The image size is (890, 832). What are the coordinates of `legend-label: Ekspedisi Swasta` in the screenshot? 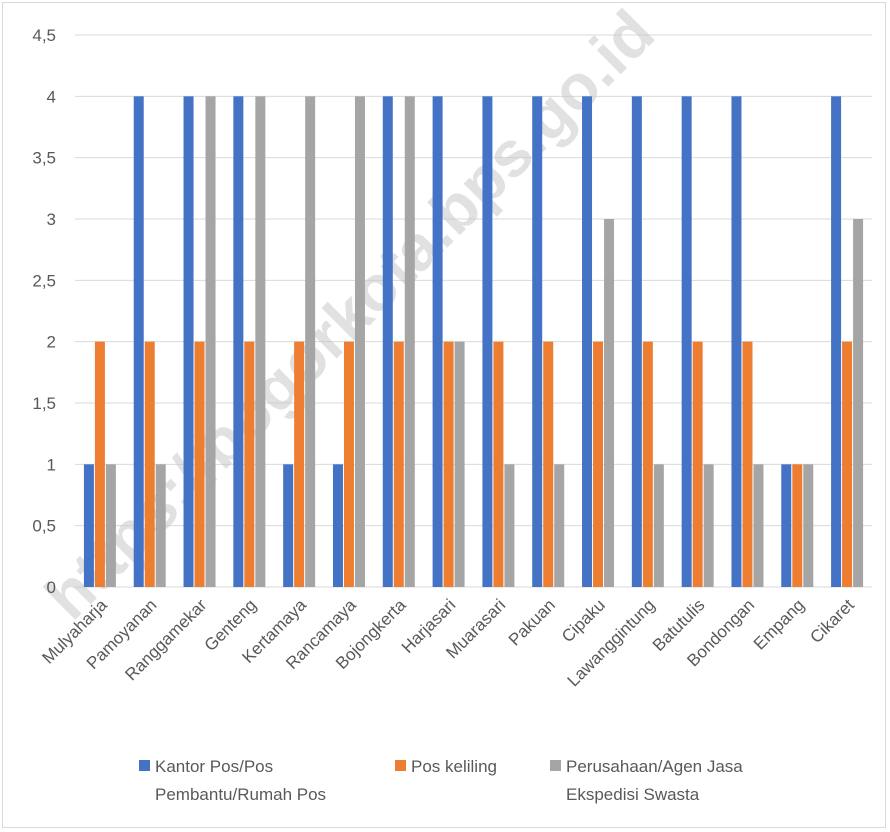 It's located at (633, 794).